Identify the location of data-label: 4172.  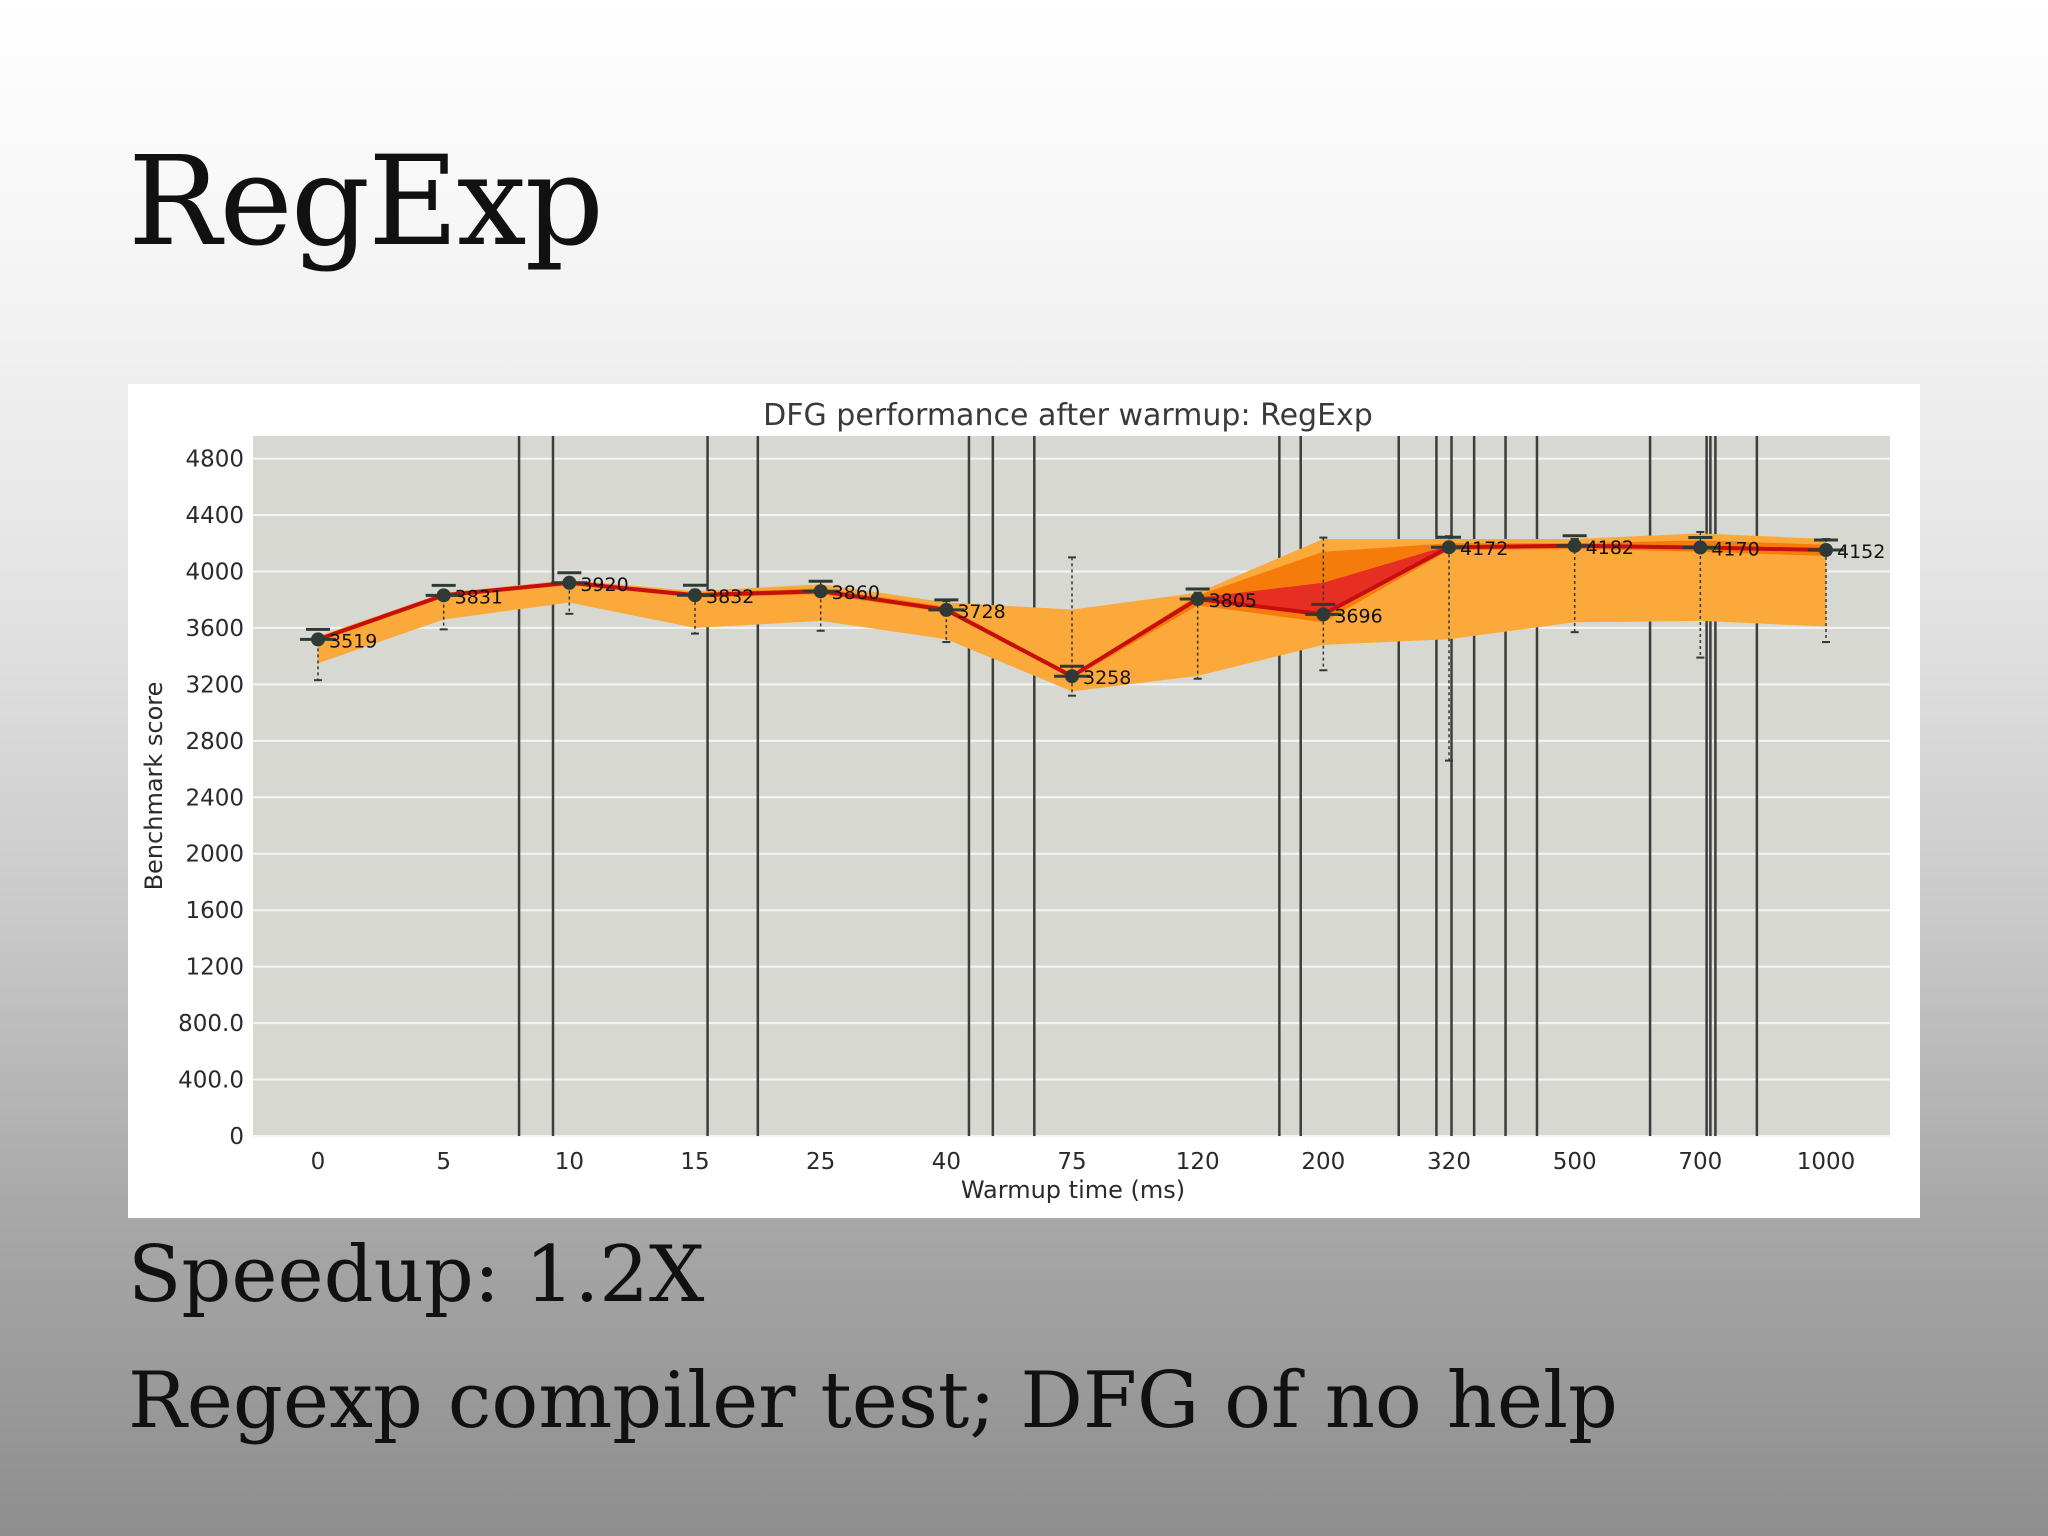
(1484, 549).